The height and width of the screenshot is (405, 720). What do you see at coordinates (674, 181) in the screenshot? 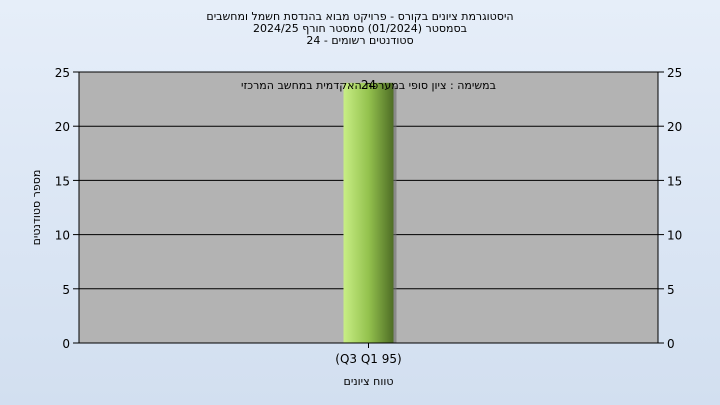
I see `y-tick-label-right: 15` at bounding box center [674, 181].